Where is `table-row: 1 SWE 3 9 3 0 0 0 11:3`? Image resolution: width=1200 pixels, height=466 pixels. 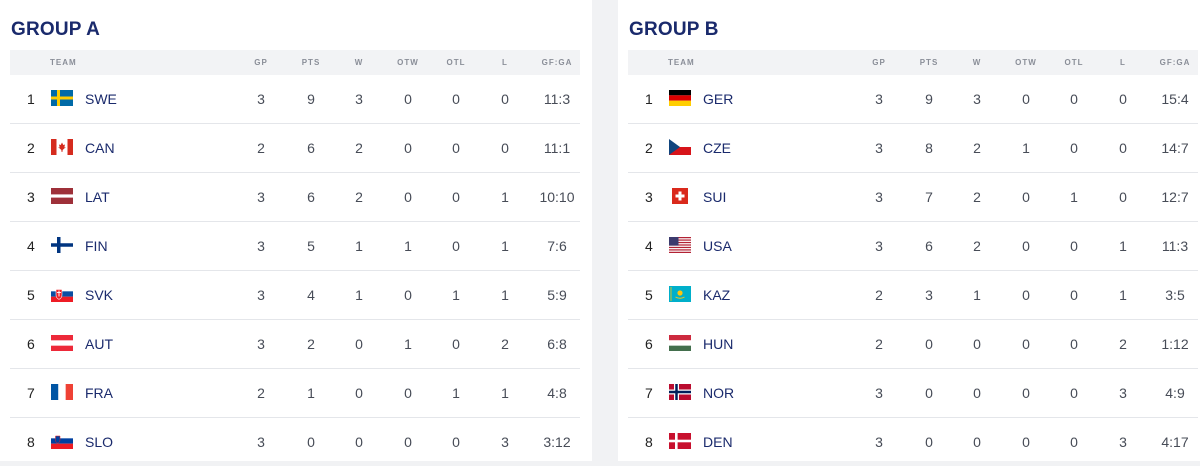
table-row: 1 SWE 3 9 3 0 0 0 11:3 is located at coordinates (295, 99).